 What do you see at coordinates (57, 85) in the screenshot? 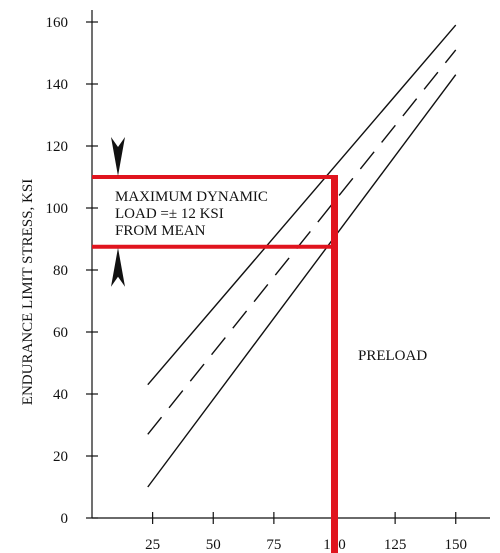
I see `y-tick-label: 140` at bounding box center [57, 85].